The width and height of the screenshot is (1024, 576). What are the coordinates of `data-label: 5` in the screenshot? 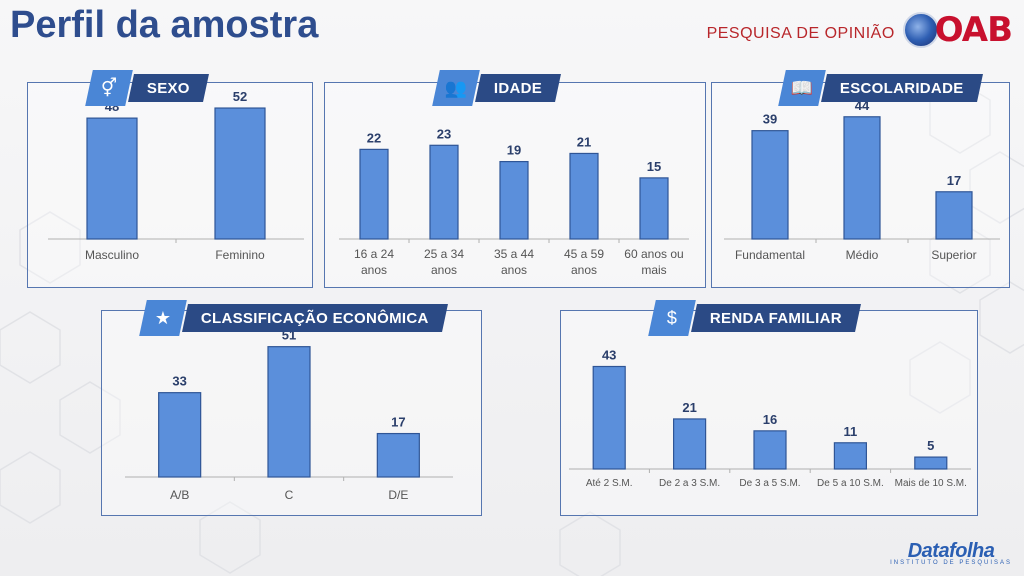 It's located at (930, 445).